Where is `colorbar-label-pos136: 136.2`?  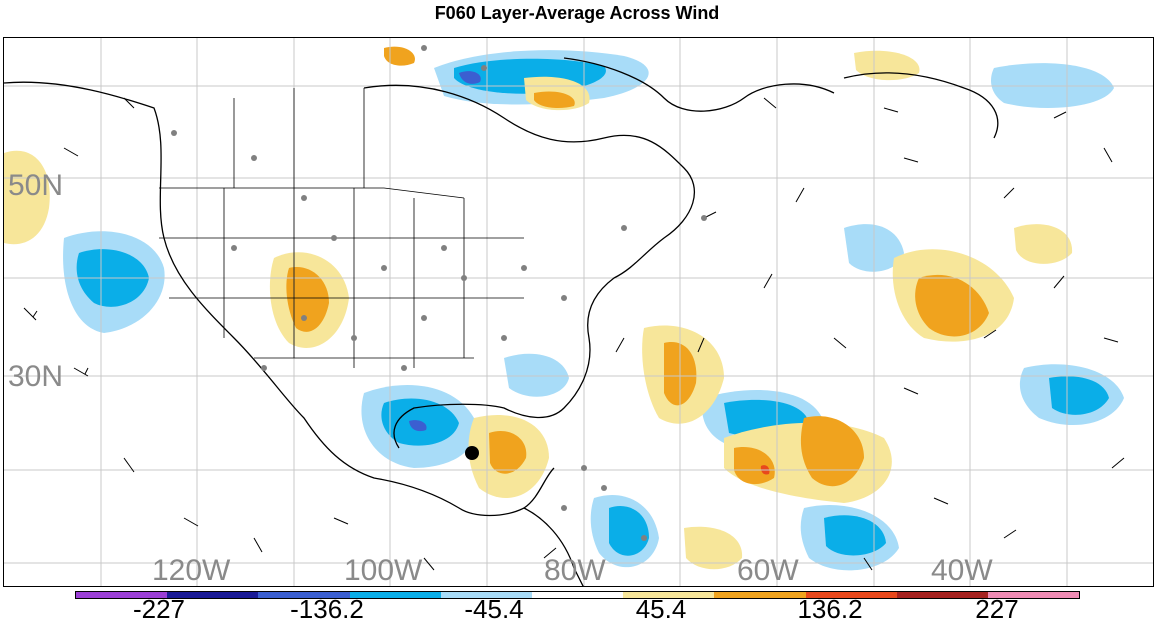 colorbar-label-pos136: 136.2 is located at coordinates (830, 609).